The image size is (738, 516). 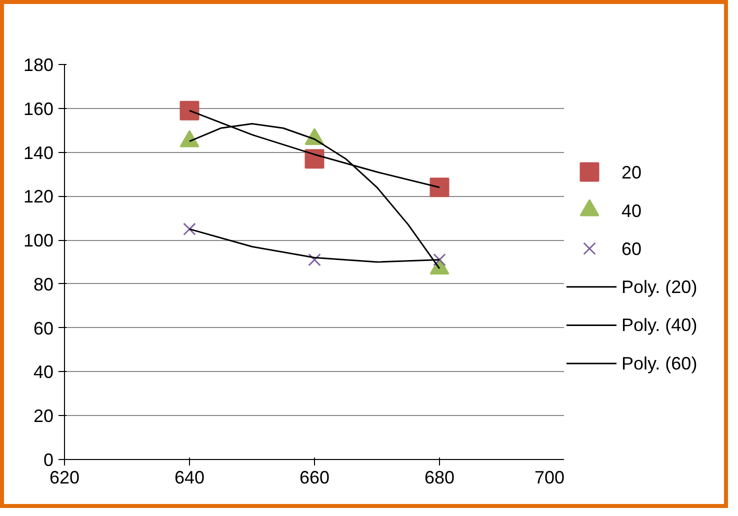 I want to click on legend-label: Poly. (40), so click(x=660, y=325).